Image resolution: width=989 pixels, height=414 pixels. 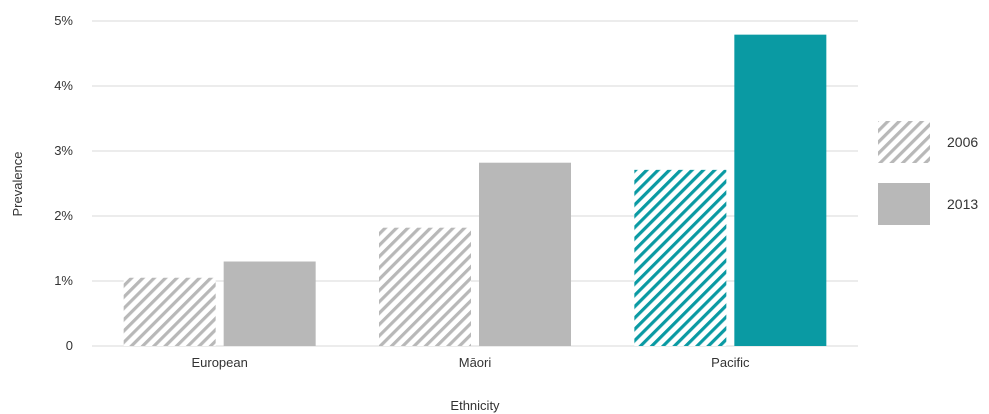 I want to click on y-tick-label: 5%, so click(x=63, y=20).